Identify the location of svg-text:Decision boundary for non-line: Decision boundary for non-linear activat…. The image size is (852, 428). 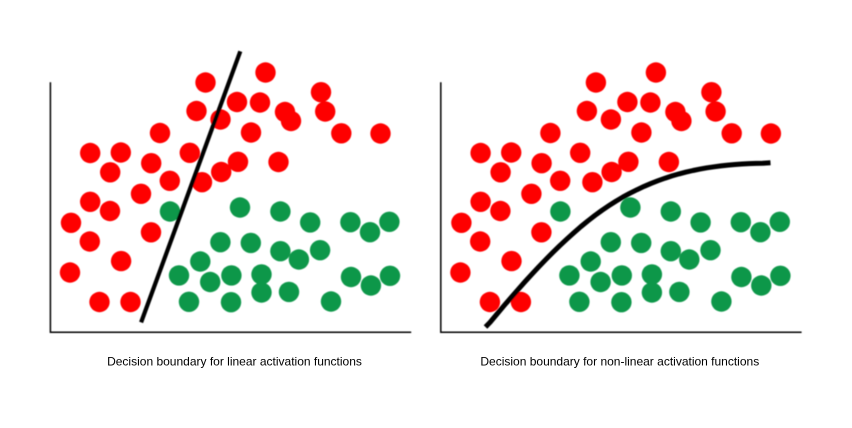
(619, 362).